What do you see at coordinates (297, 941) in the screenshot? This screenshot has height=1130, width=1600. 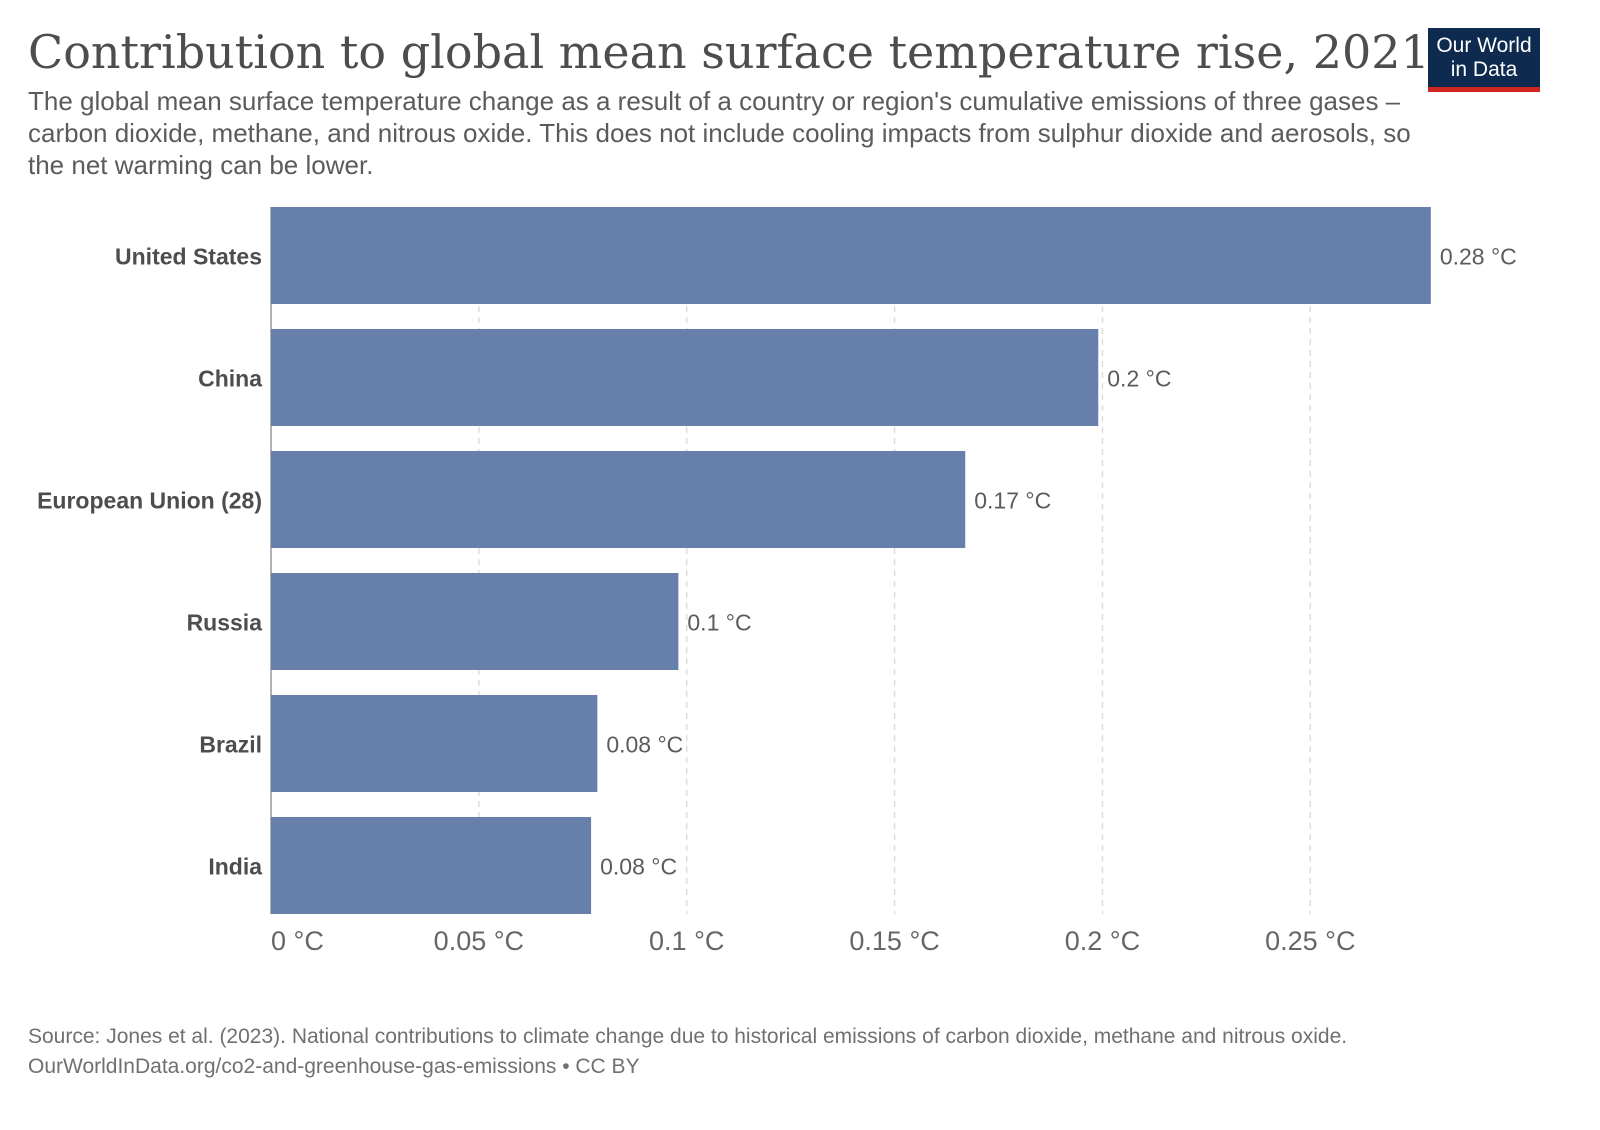 I see `x-tick-label: 0 °C` at bounding box center [297, 941].